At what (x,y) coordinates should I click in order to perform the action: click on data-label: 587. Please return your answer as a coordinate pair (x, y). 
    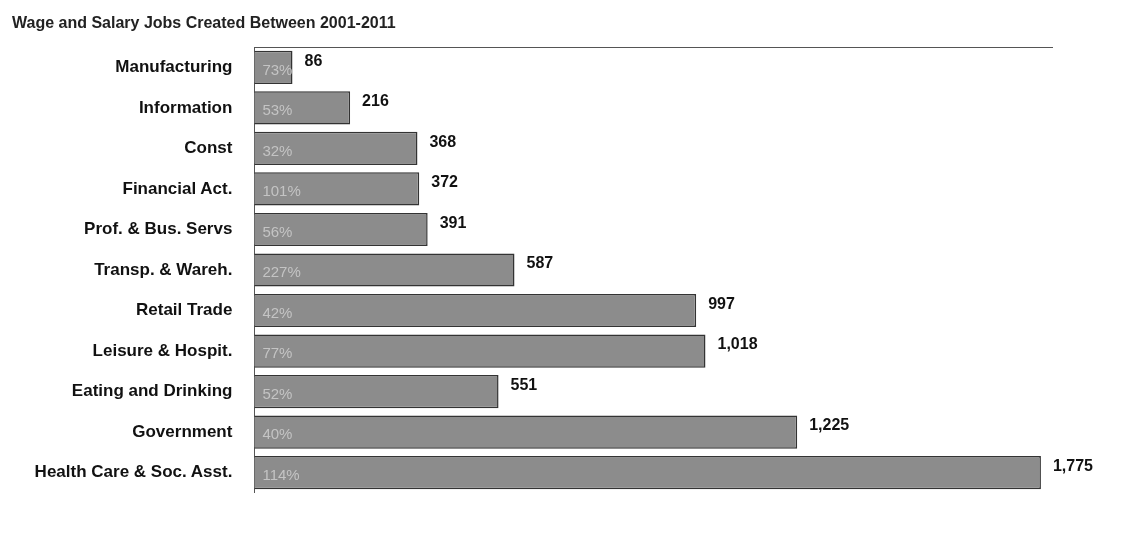
    Looking at the image, I should click on (540, 263).